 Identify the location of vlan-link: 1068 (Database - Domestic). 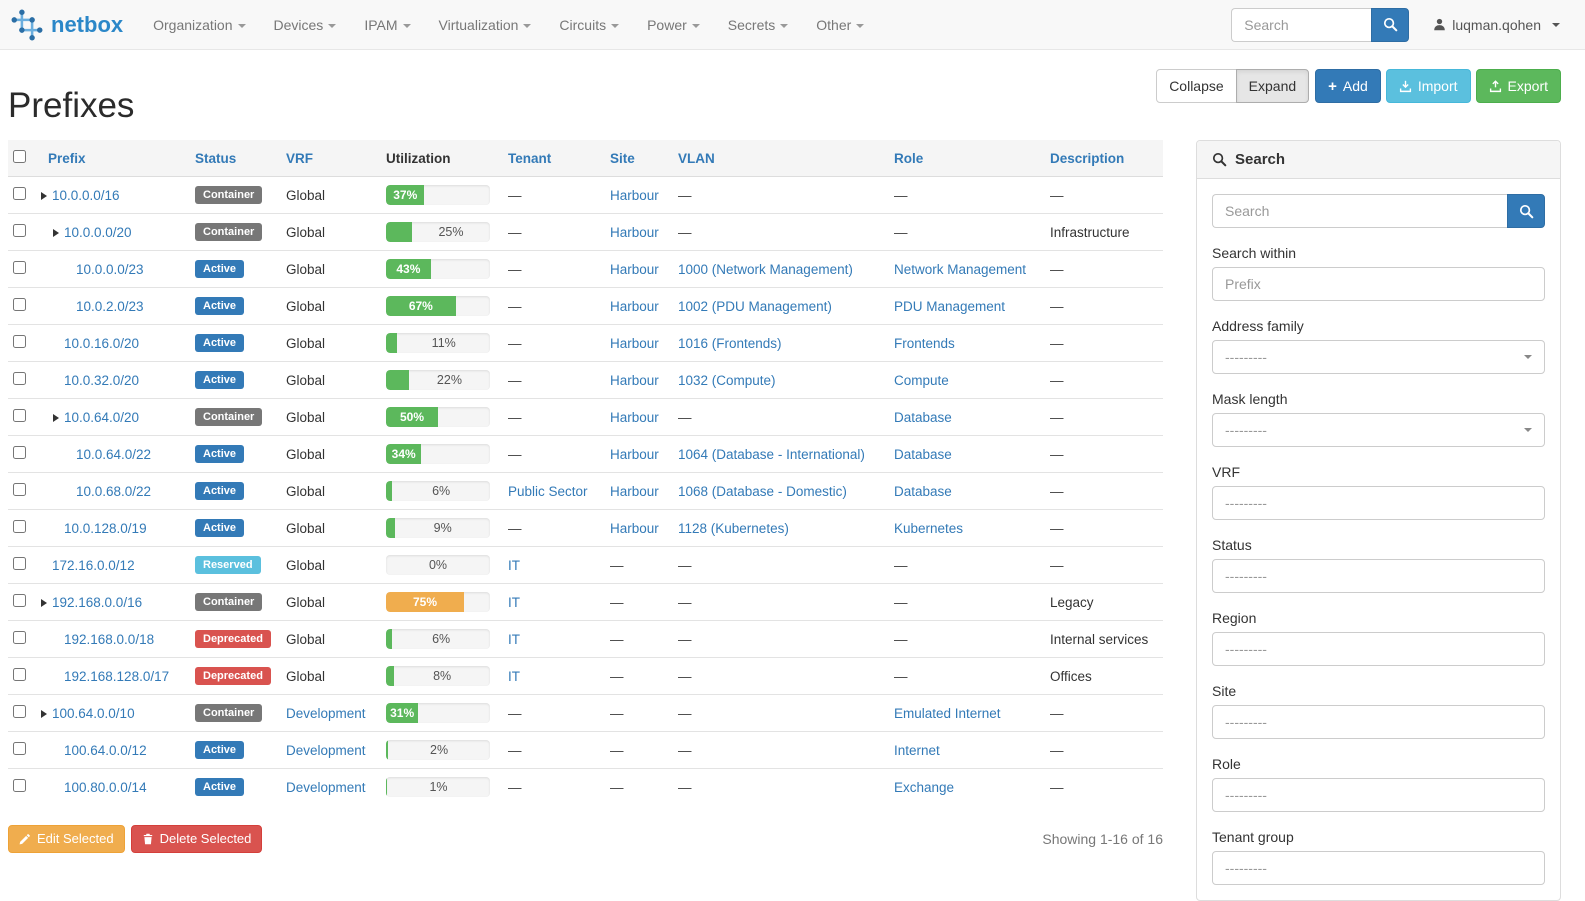
(762, 491).